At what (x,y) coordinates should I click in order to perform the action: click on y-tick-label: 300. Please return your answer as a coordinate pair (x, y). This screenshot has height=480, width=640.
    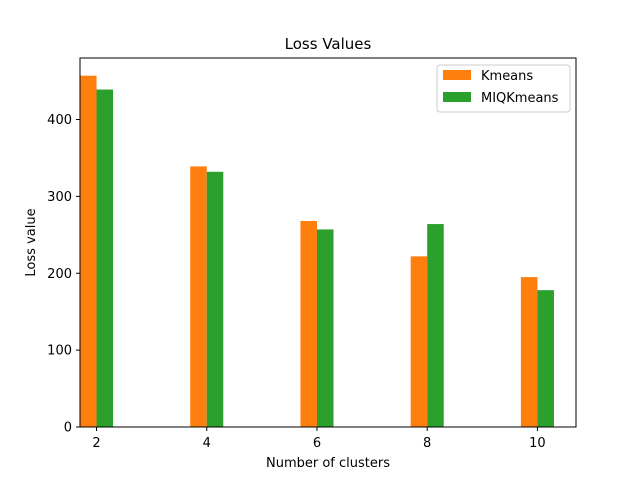
    Looking at the image, I should click on (59, 197).